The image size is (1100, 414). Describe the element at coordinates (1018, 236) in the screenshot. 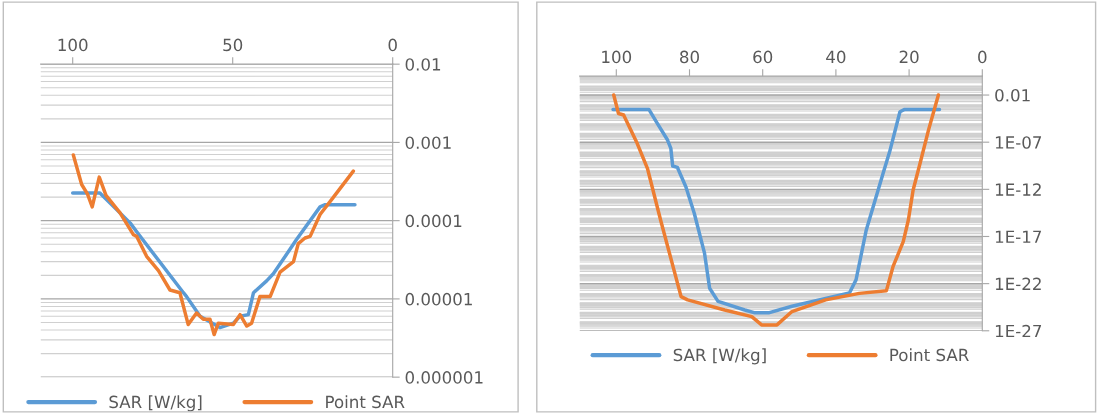

I see `y-tick-label: 1E-17` at that location.